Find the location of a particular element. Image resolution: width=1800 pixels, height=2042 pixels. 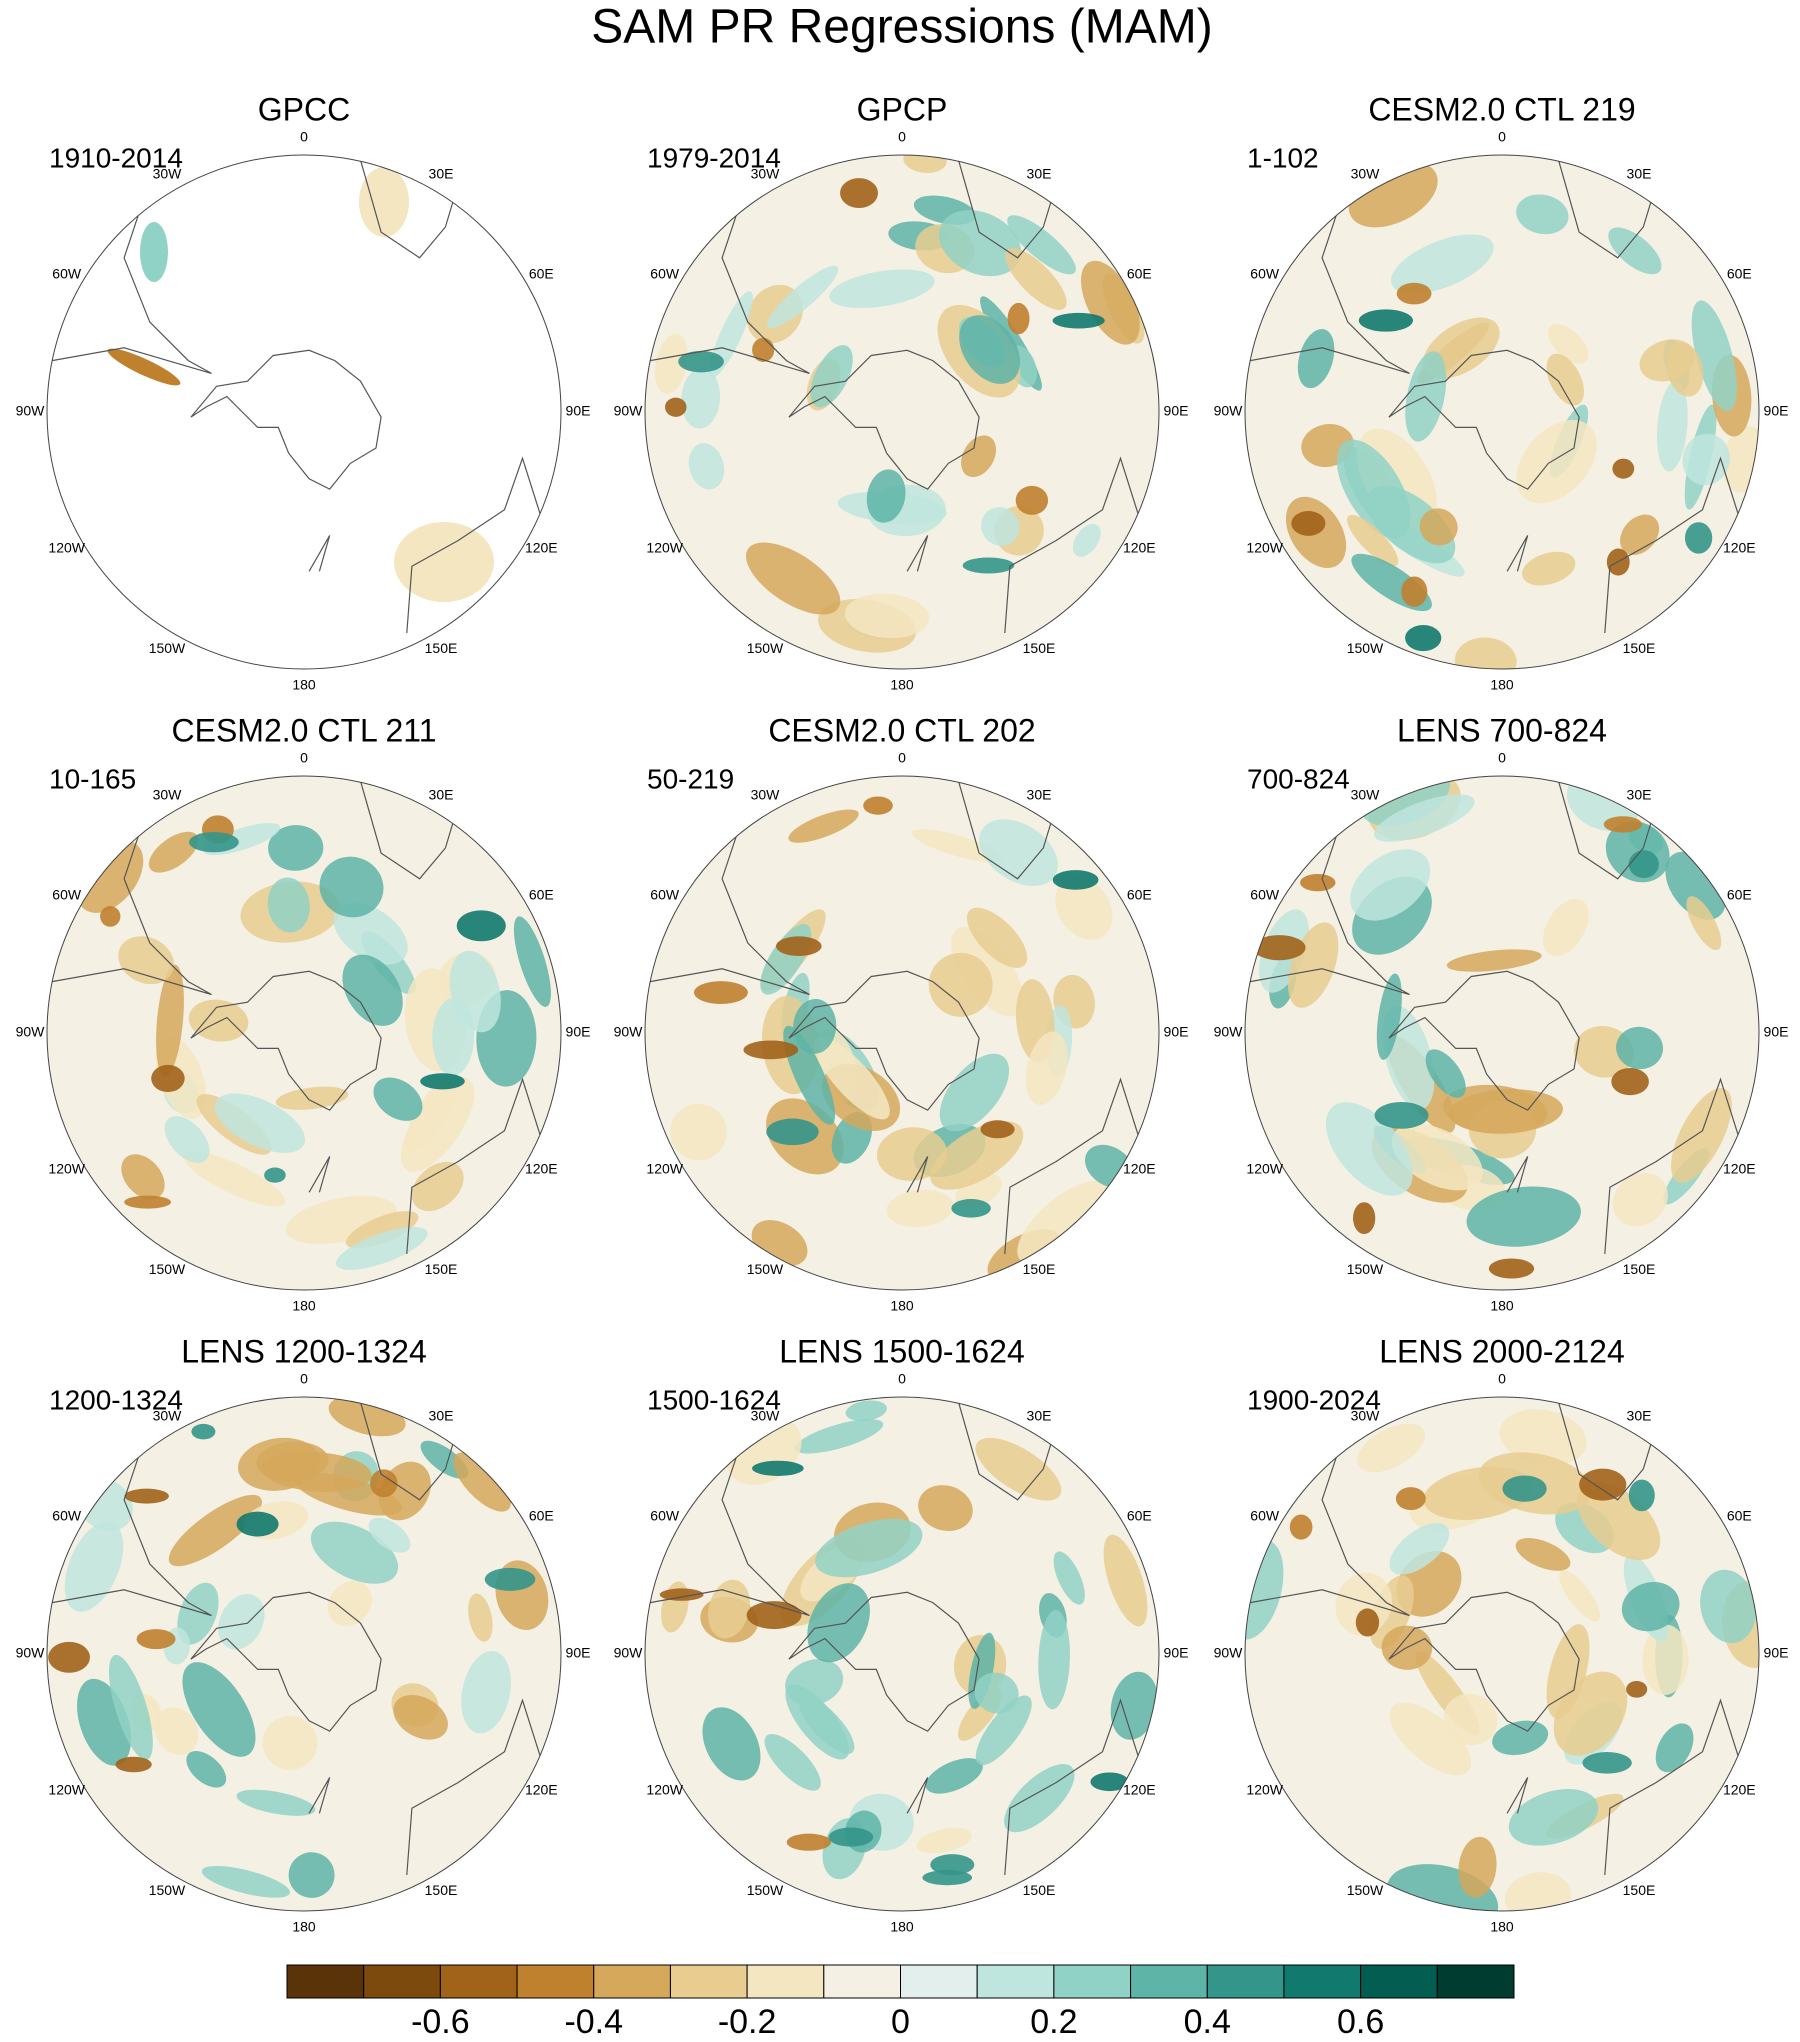

panel-title: CESM2.0 CTL 219 is located at coordinates (1501, 109).